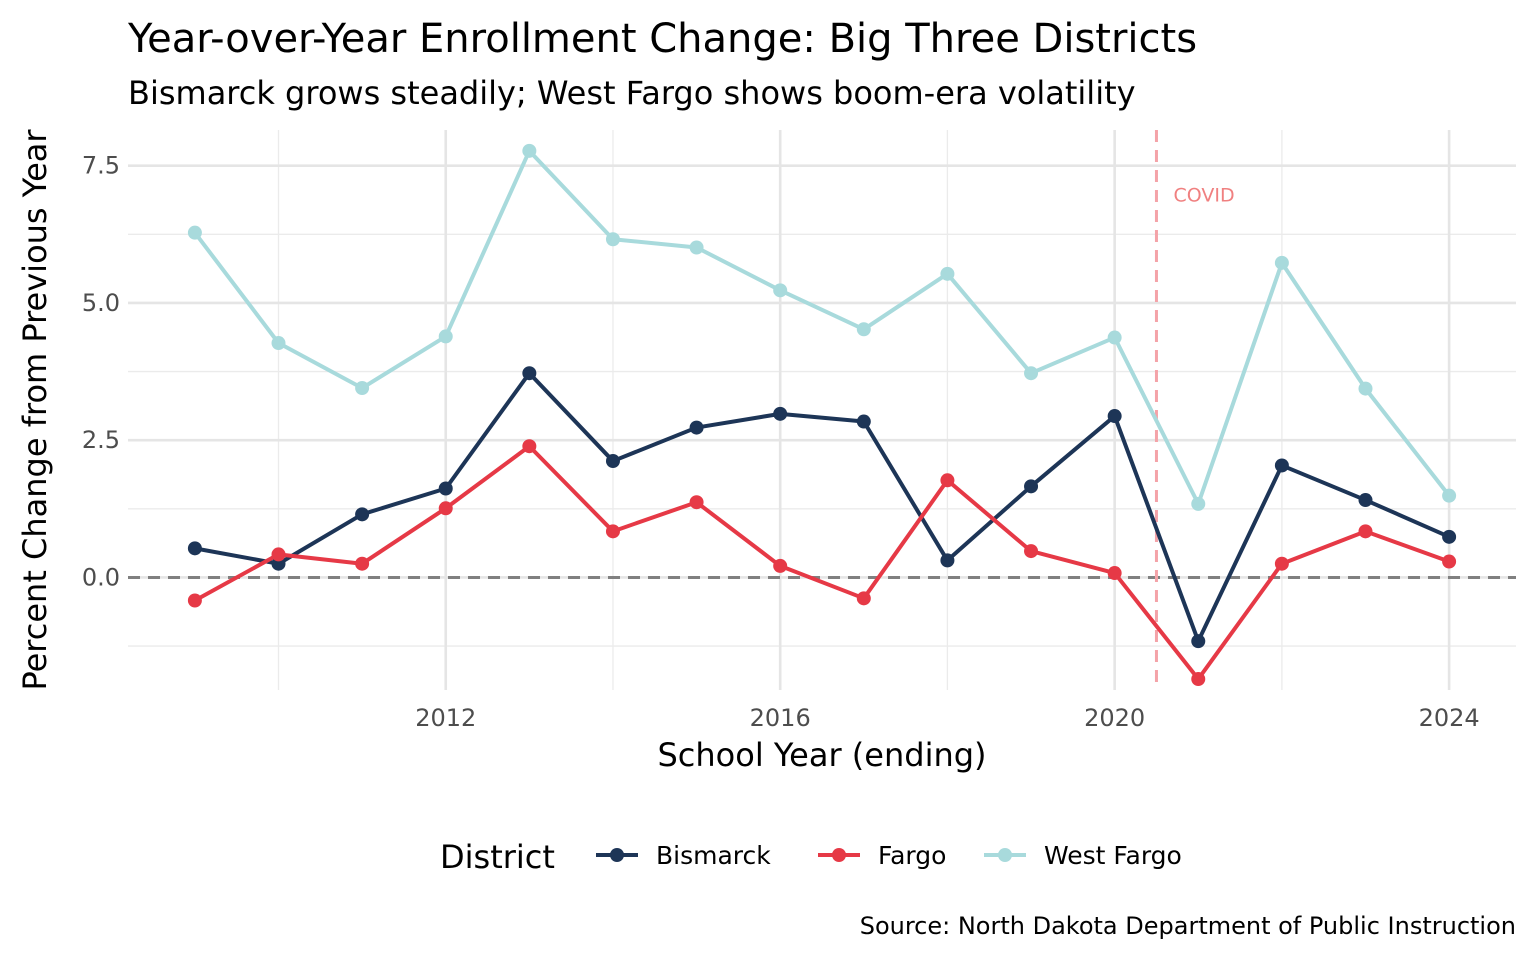 This screenshot has height=960, width=1536. I want to click on x-tick-label: 2020, so click(1114, 718).